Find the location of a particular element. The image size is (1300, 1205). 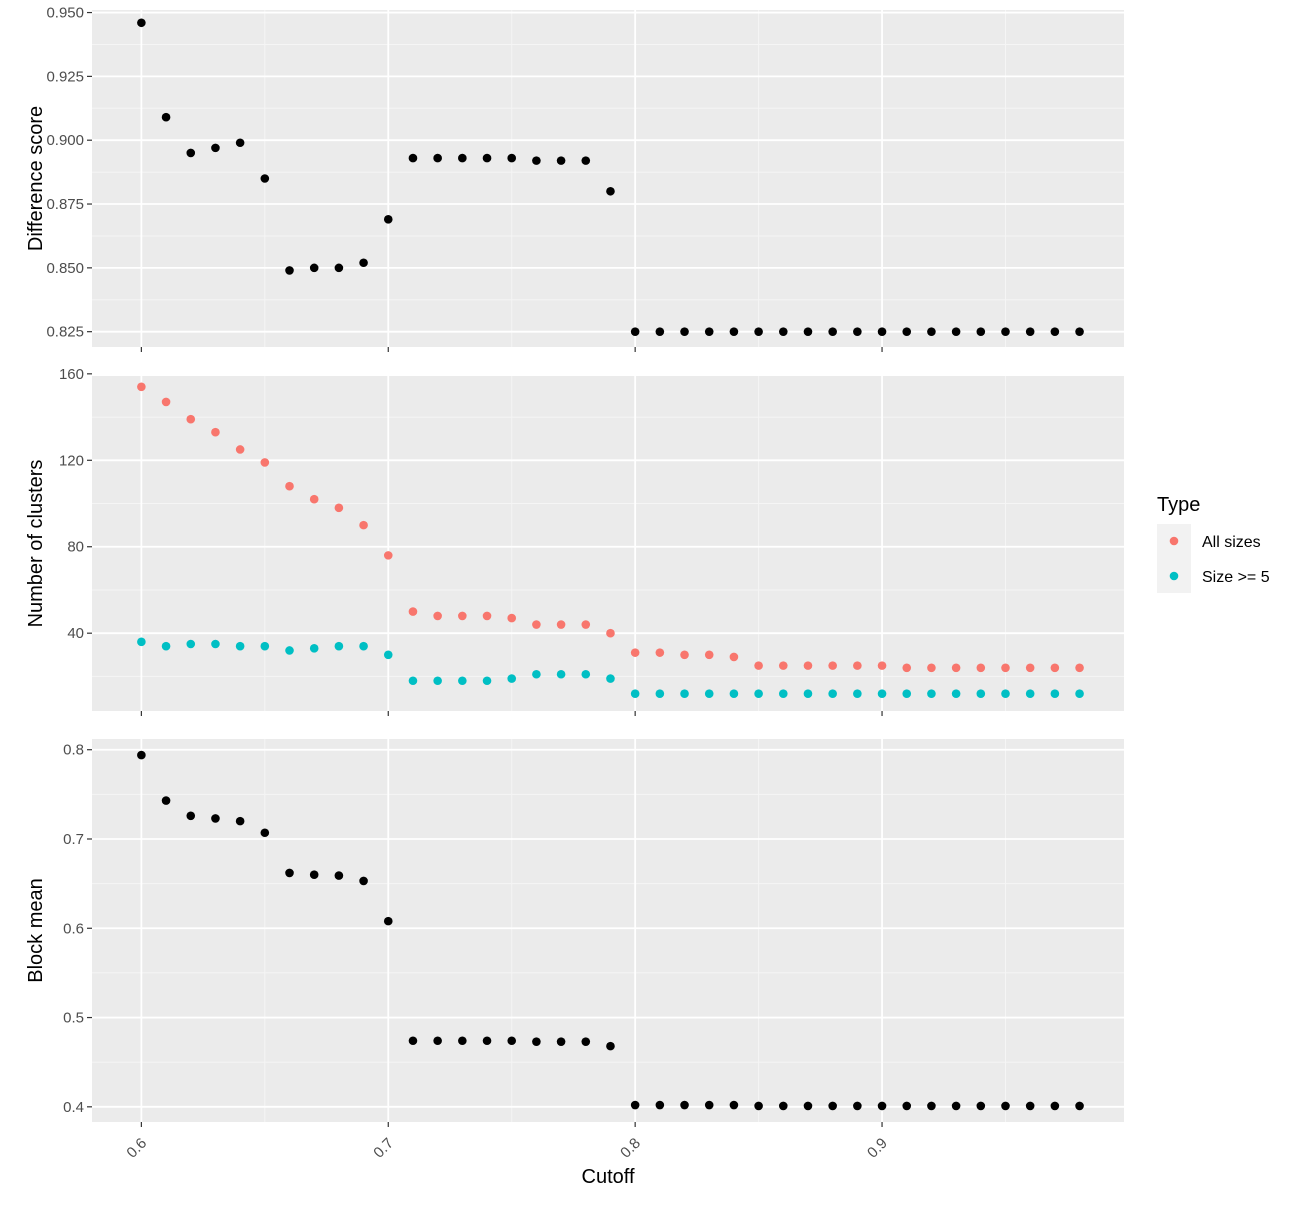

y-tick-label: 0.7 is located at coordinates (73, 839).